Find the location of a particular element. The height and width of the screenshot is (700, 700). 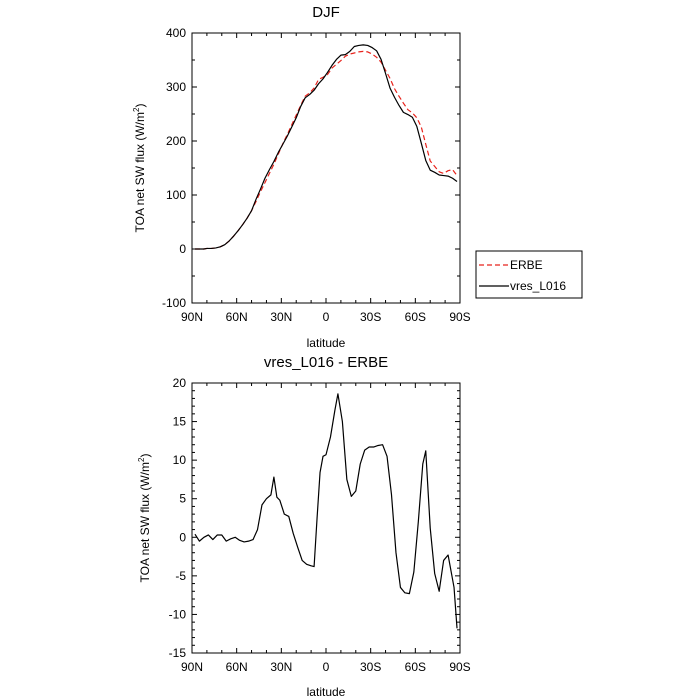

top-chart-y-axis-label-end: ) is located at coordinates (140, 106).